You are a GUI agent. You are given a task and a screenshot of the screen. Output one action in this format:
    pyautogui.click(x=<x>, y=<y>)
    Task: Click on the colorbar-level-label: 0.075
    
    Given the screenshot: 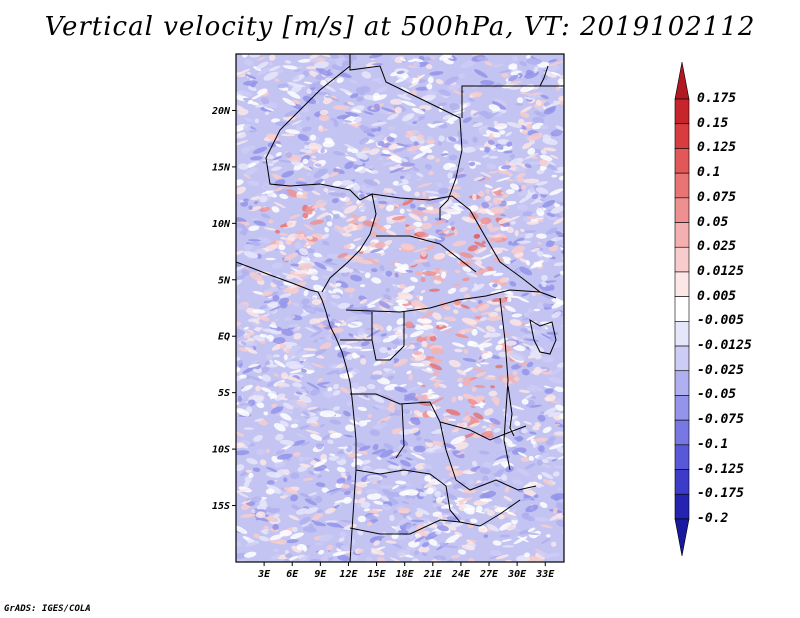 What is the action you would take?
    pyautogui.click(x=717, y=197)
    